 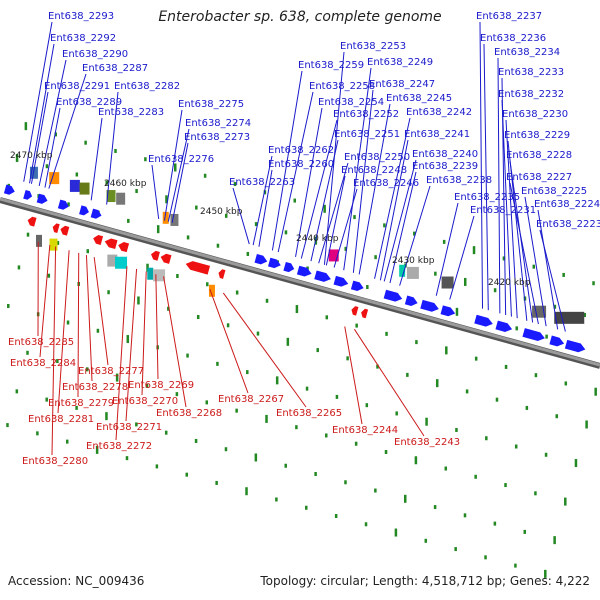 What do you see at coordinates (509, 283) in the screenshot?
I see `scale-label: 2420 kbp` at bounding box center [509, 283].